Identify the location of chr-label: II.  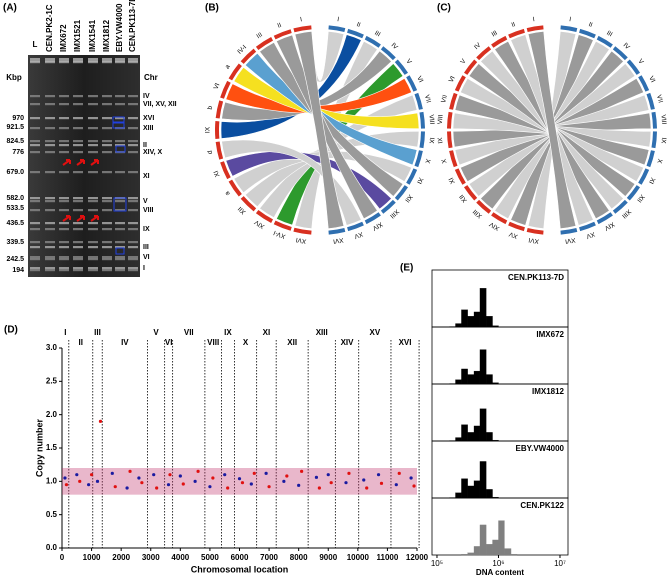
(145, 145).